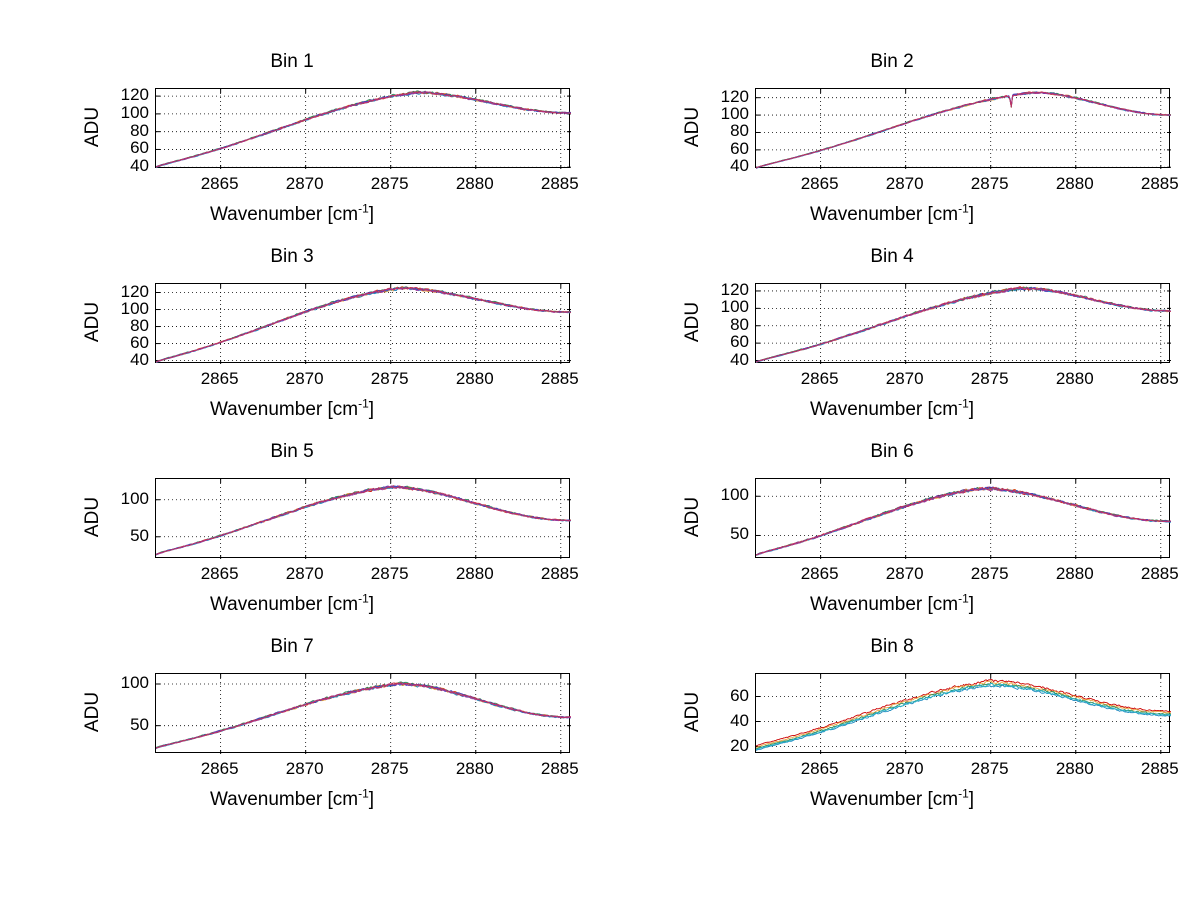 This screenshot has width=1200, height=901. I want to click on subplot-title: Bin 8, so click(892, 646).